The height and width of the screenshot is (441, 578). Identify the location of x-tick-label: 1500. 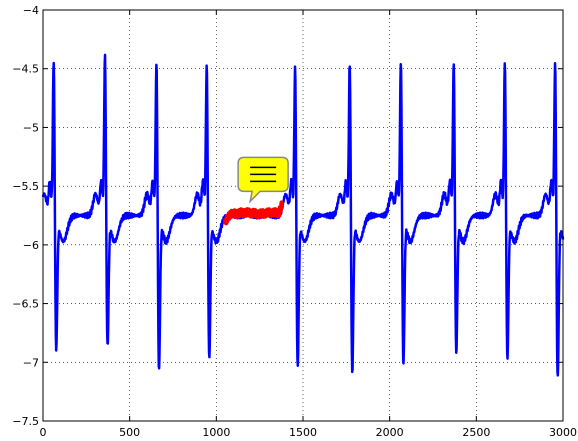
(303, 432).